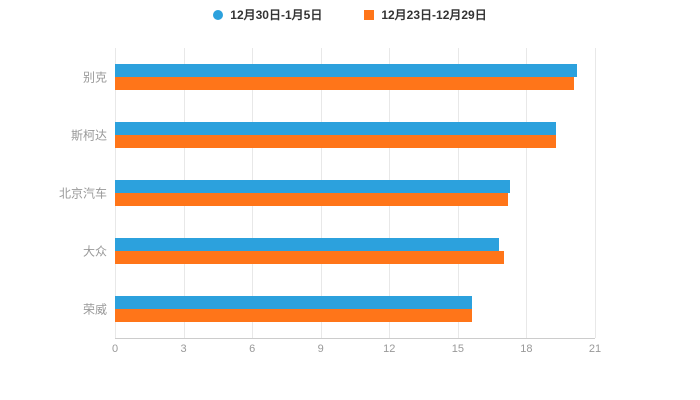 Image resolution: width=700 pixels, height=400 pixels. What do you see at coordinates (276, 15) in the screenshot?
I see `legend-label: 12月30日-1月5日` at bounding box center [276, 15].